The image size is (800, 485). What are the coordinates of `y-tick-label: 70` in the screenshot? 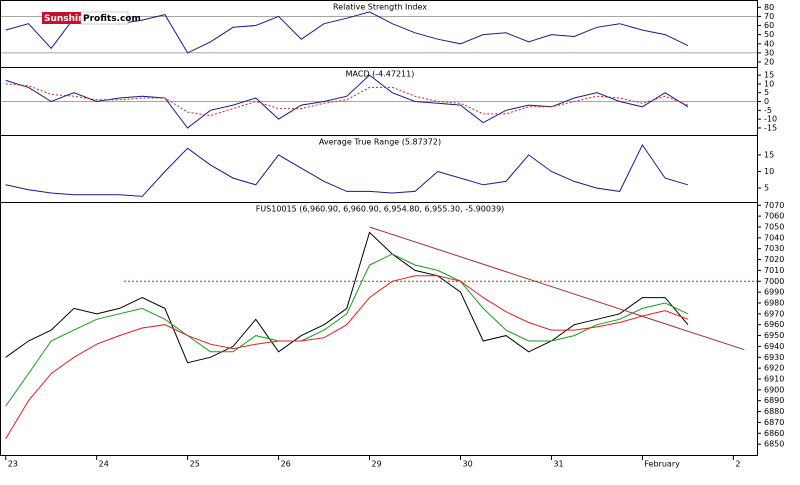 It's located at (769, 16).